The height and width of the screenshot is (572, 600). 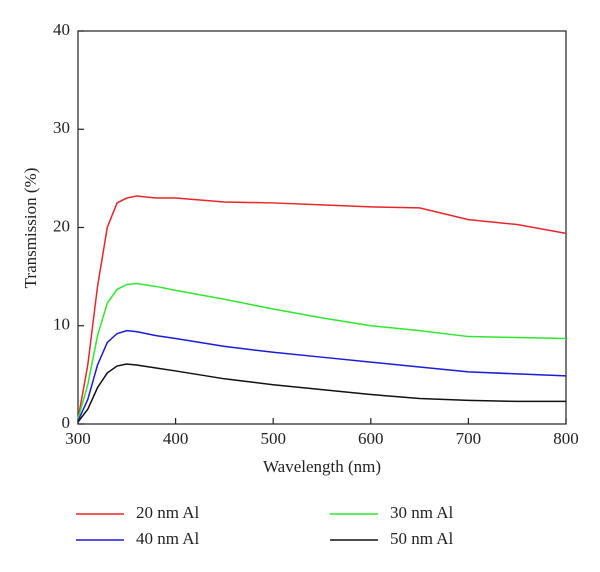 What do you see at coordinates (61, 127) in the screenshot?
I see `y-tick-label: 30` at bounding box center [61, 127].